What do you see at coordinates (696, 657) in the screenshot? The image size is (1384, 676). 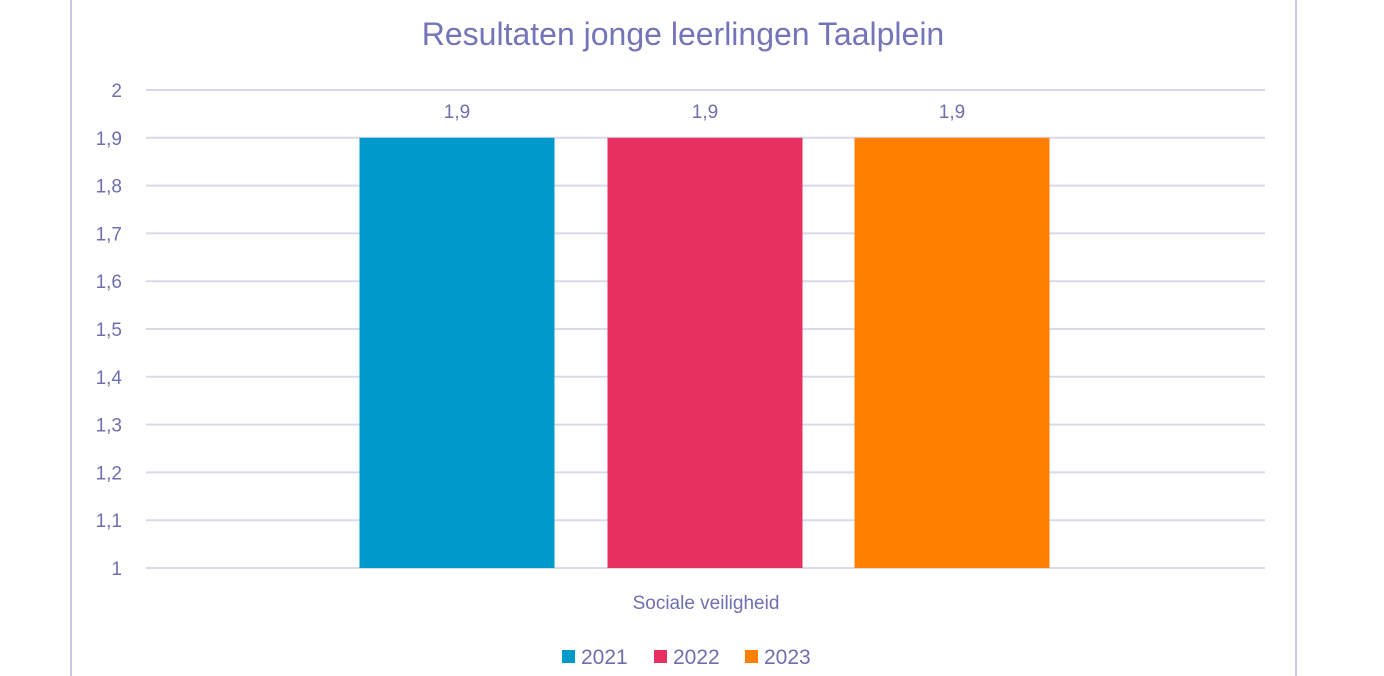 I see `legend-label-2022: 2022` at bounding box center [696, 657].